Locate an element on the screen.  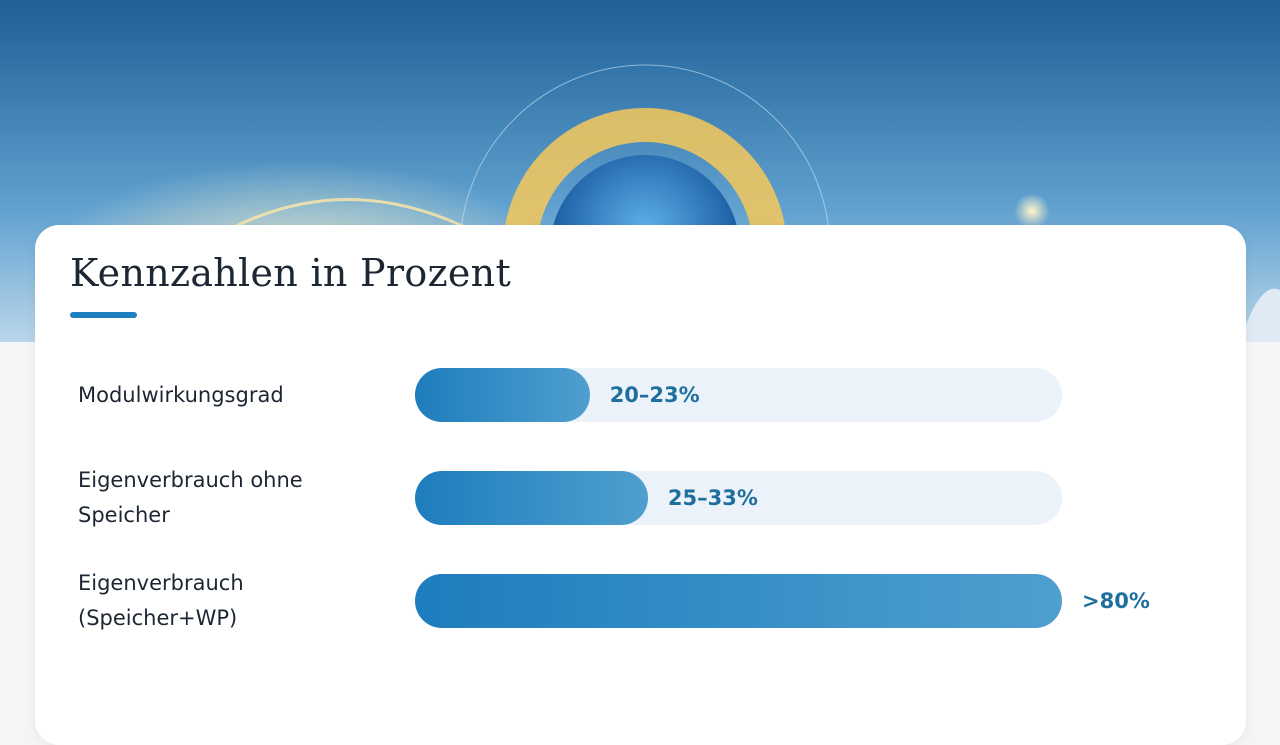
value-label: 25–33% is located at coordinates (712, 498).